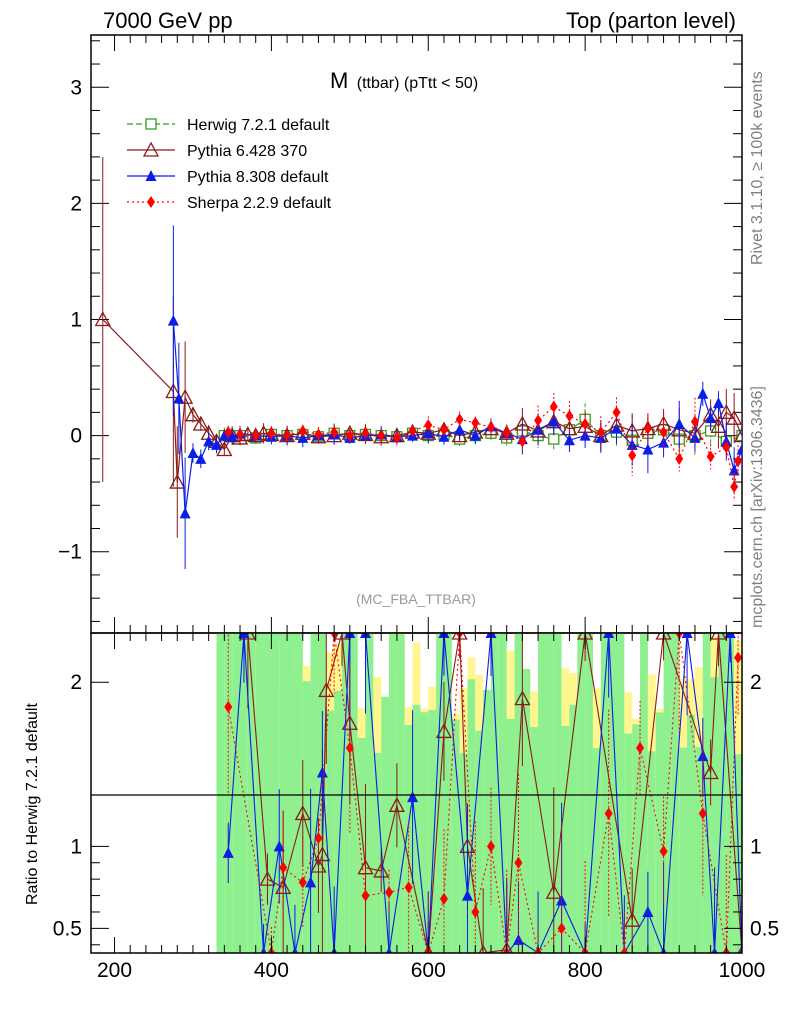 This screenshot has height=1024, width=786. What do you see at coordinates (756, 846) in the screenshot?
I see `ratio-y-tick-label-right: 1` at bounding box center [756, 846].